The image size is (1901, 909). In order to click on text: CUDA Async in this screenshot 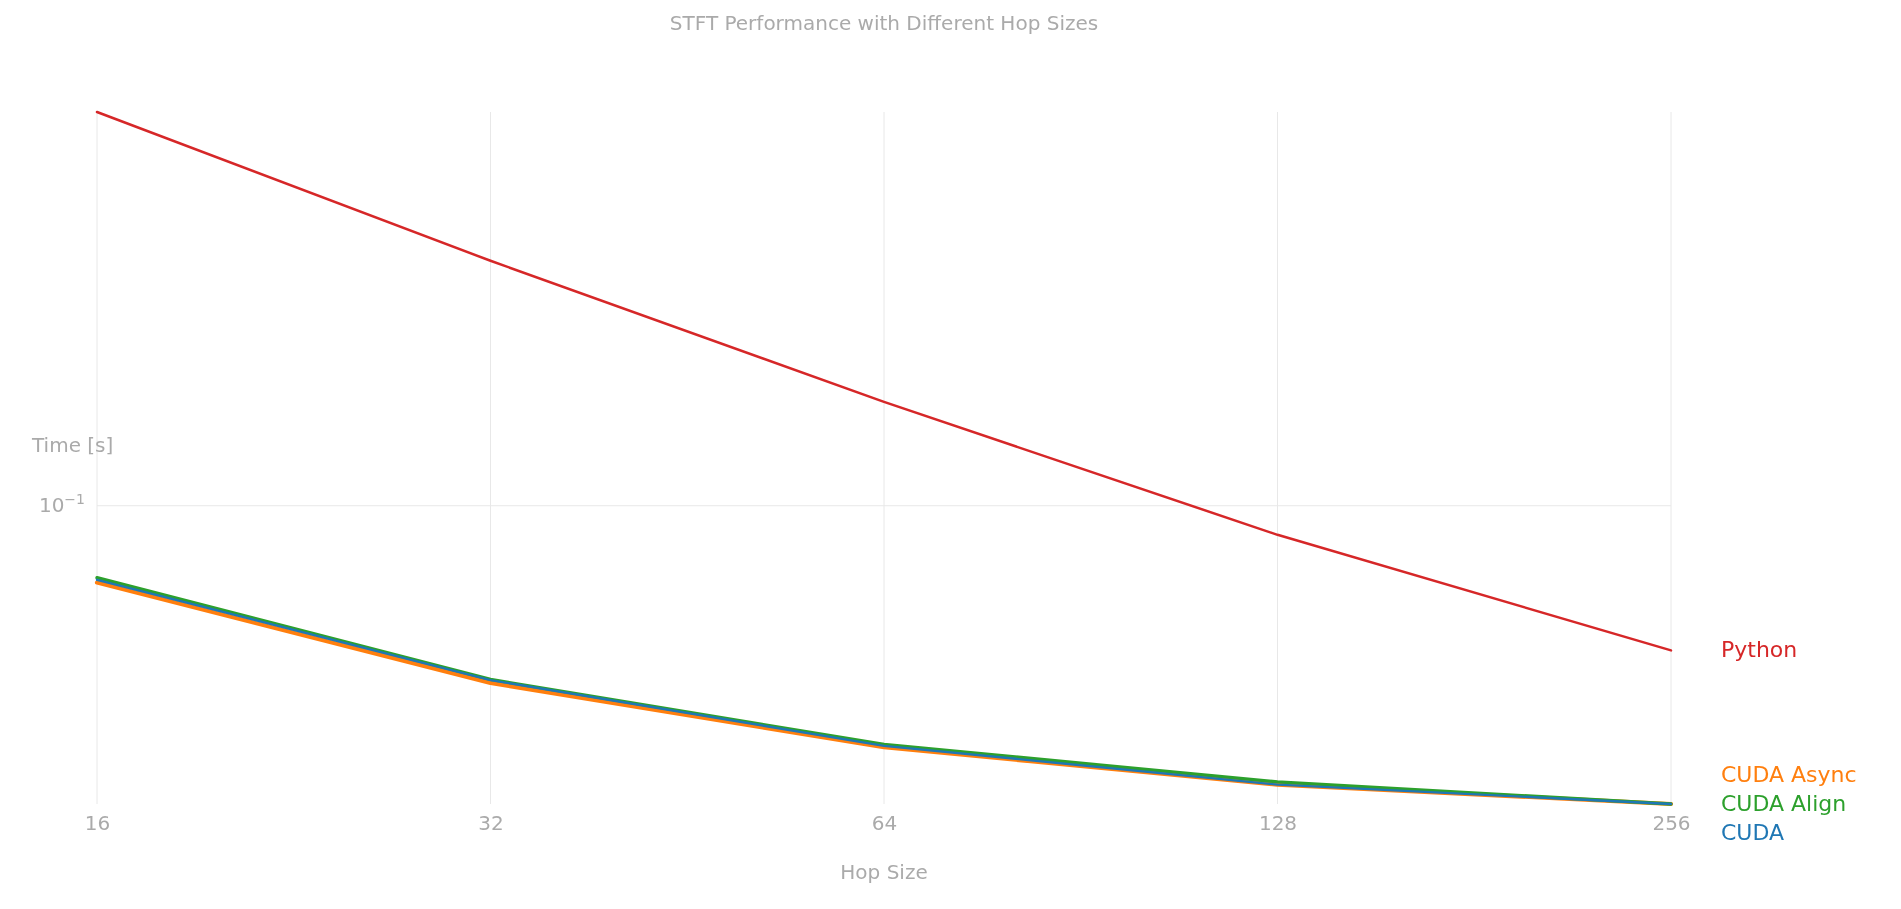, I will do `click(1789, 774)`.